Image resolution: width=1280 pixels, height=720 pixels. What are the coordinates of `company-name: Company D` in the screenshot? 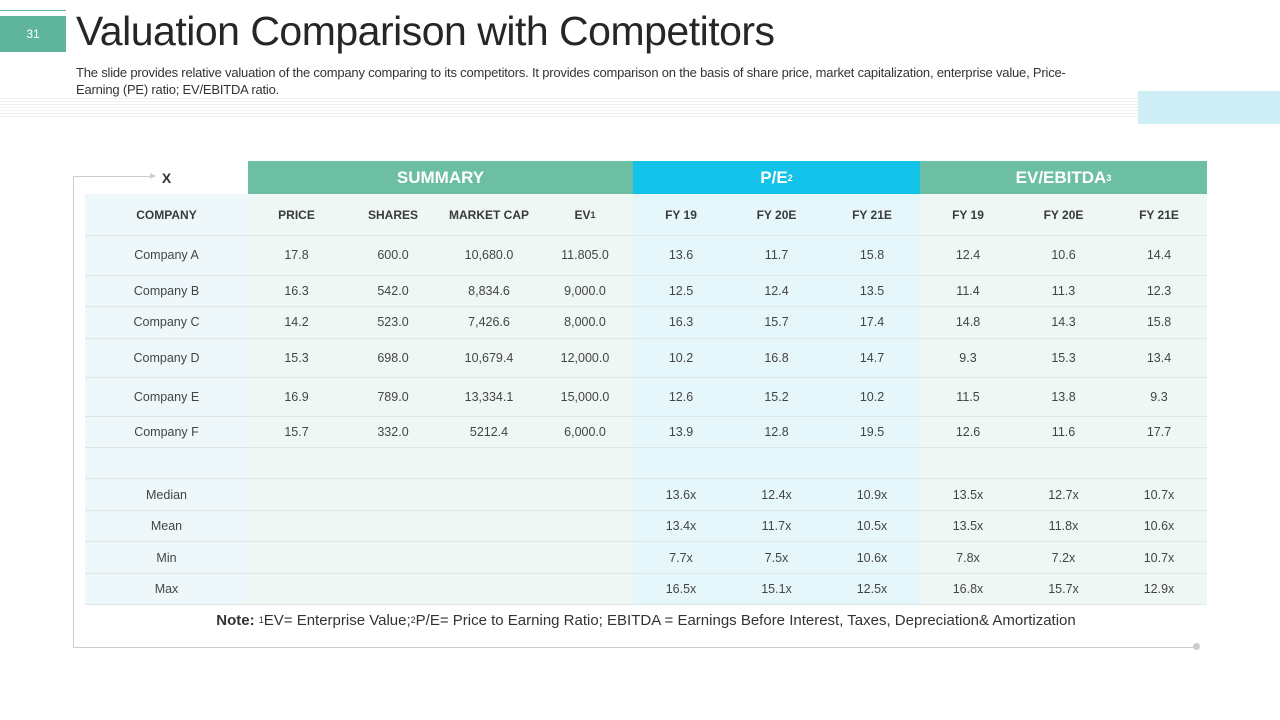 It's located at (166, 357).